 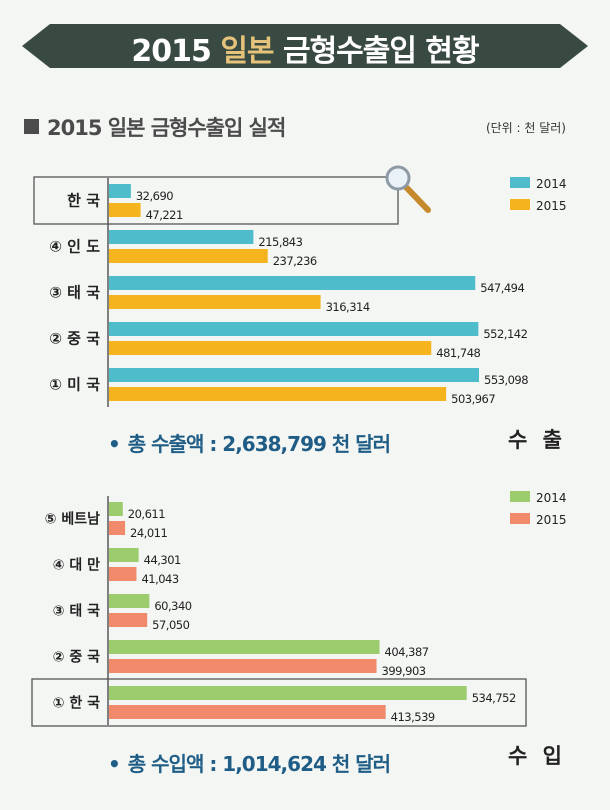 What do you see at coordinates (407, 652) in the screenshot?
I see `data-label: 404,387` at bounding box center [407, 652].